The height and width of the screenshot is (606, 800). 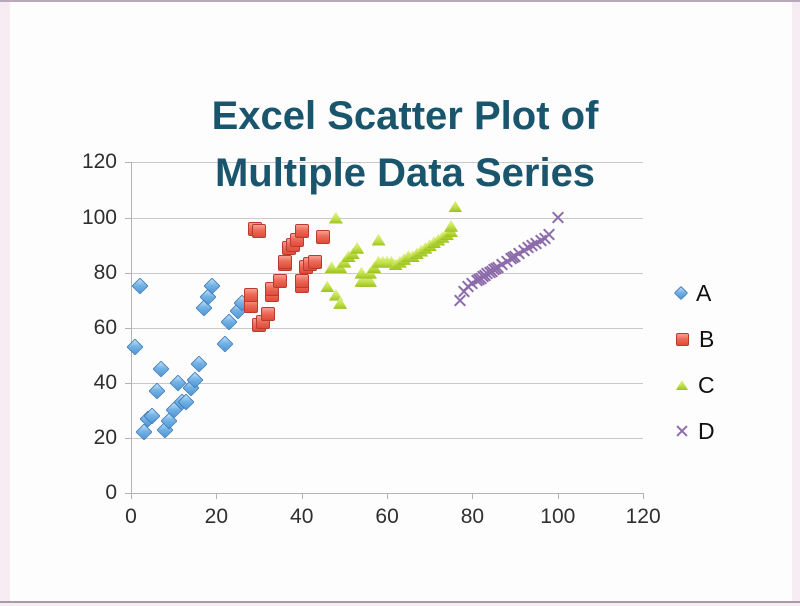 What do you see at coordinates (706, 384) in the screenshot?
I see `legend-label-c: C` at bounding box center [706, 384].